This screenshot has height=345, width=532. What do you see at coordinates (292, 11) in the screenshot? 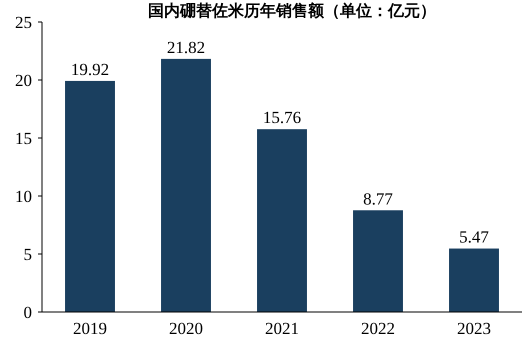
I see `chart-title: 国内硼替佐米历年销售额（单位：亿元）` at bounding box center [292, 11].